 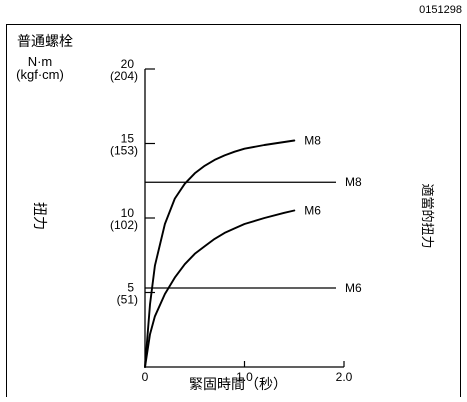 What do you see at coordinates (353, 288) in the screenshot?
I see `reference-label-m6: M6` at bounding box center [353, 288].